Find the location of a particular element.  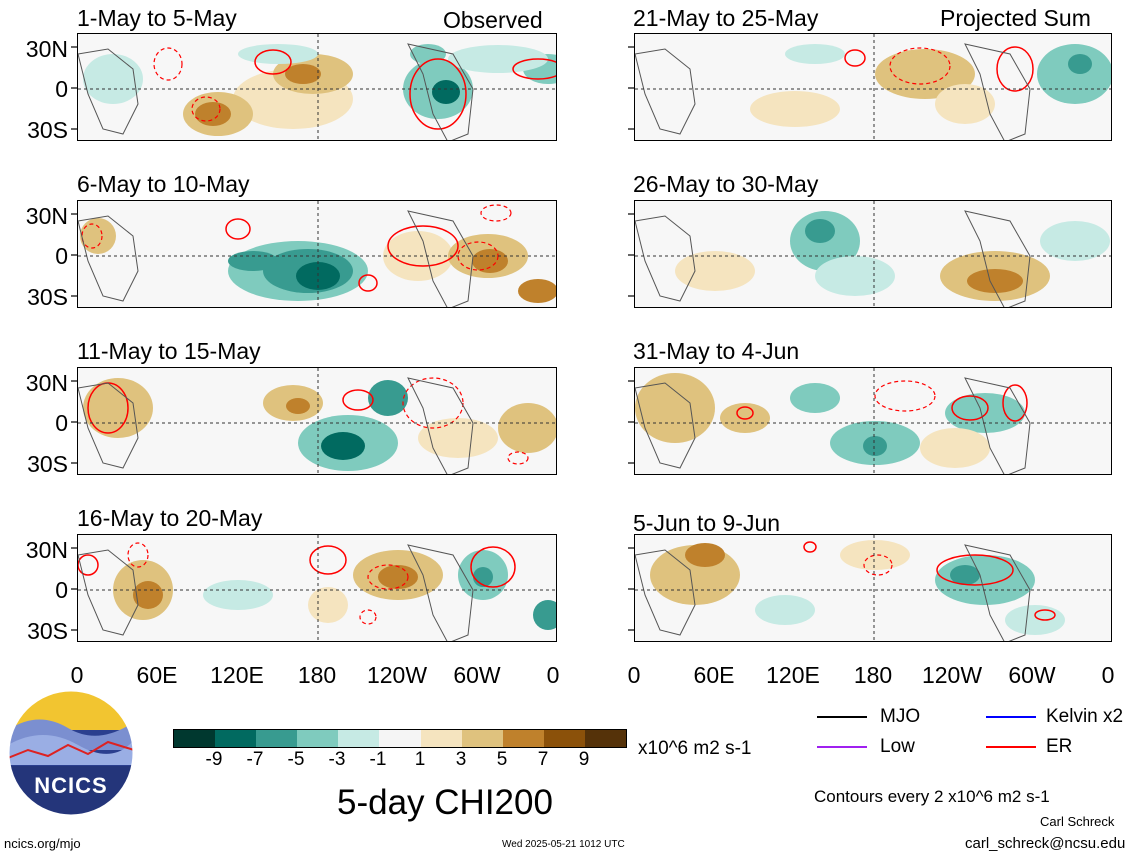

legend-label-er: ER is located at coordinates (1059, 746).